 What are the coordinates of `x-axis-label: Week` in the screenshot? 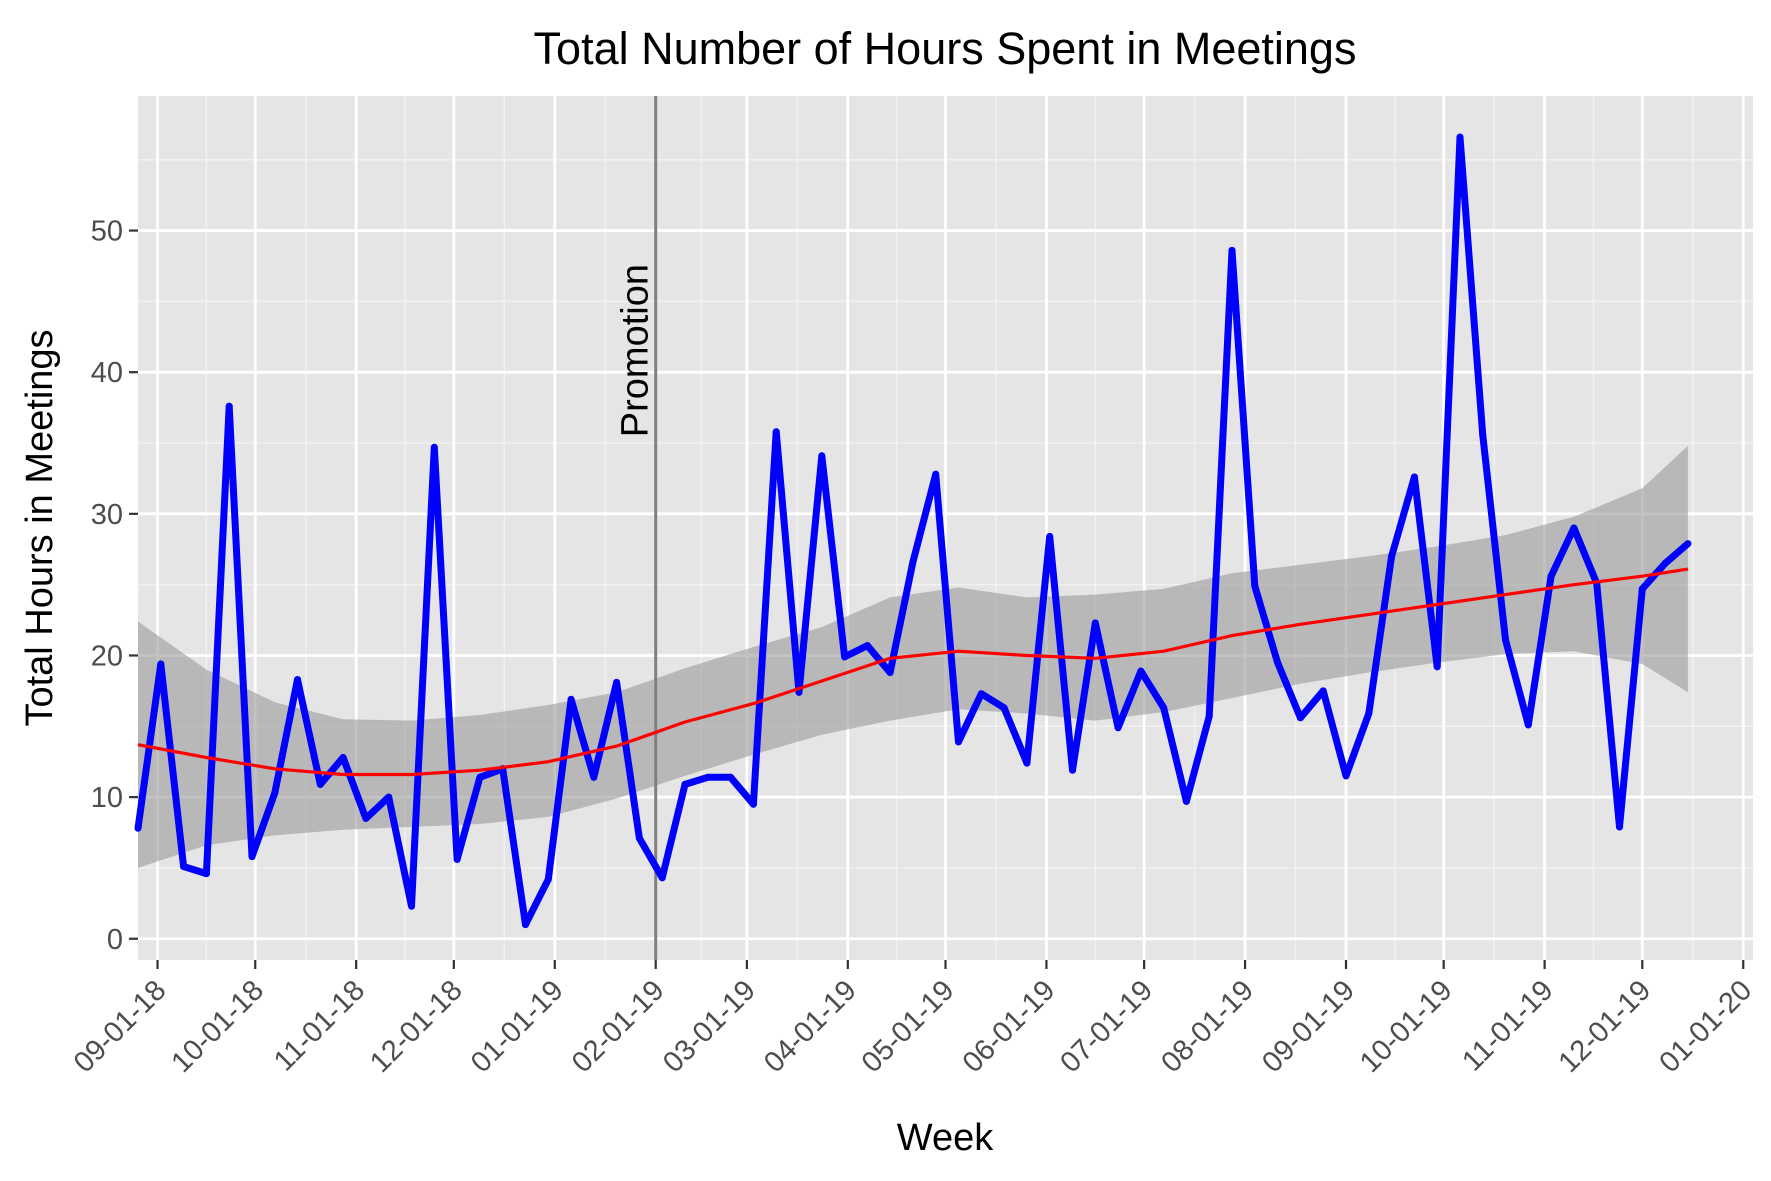 It's located at (945, 1138).